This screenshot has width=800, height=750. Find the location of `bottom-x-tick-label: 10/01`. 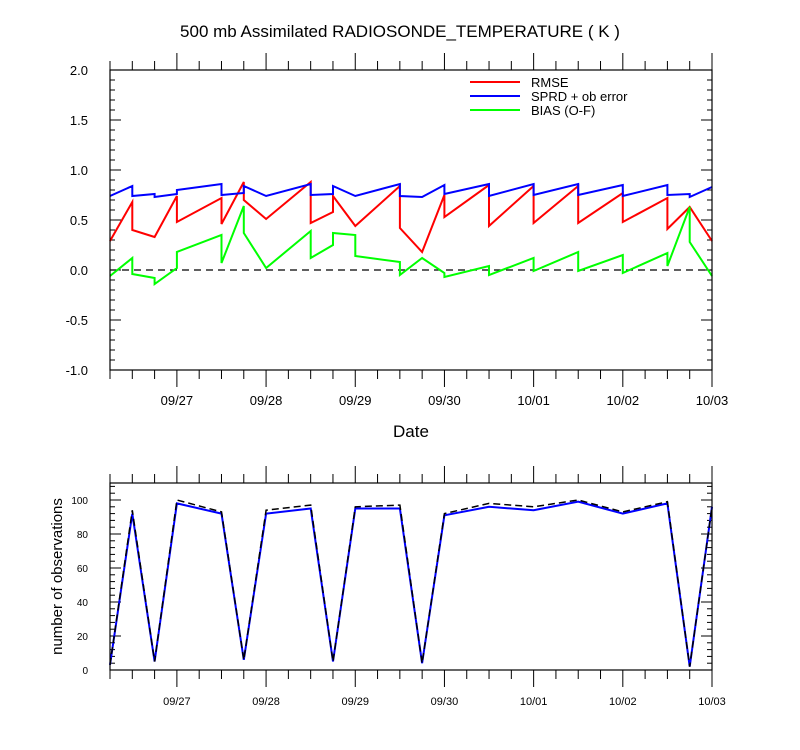

bottom-x-tick-label: 10/01 is located at coordinates (534, 702).